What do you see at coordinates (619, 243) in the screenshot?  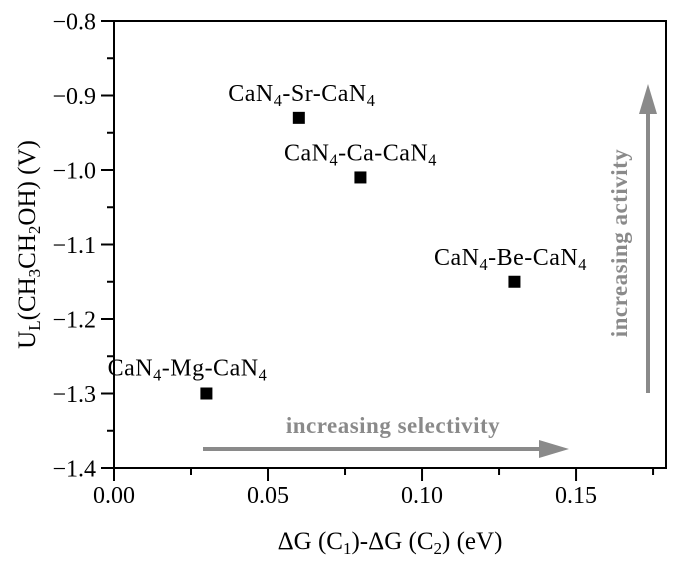 I see `increasing-activity-label: increasing activity` at bounding box center [619, 243].